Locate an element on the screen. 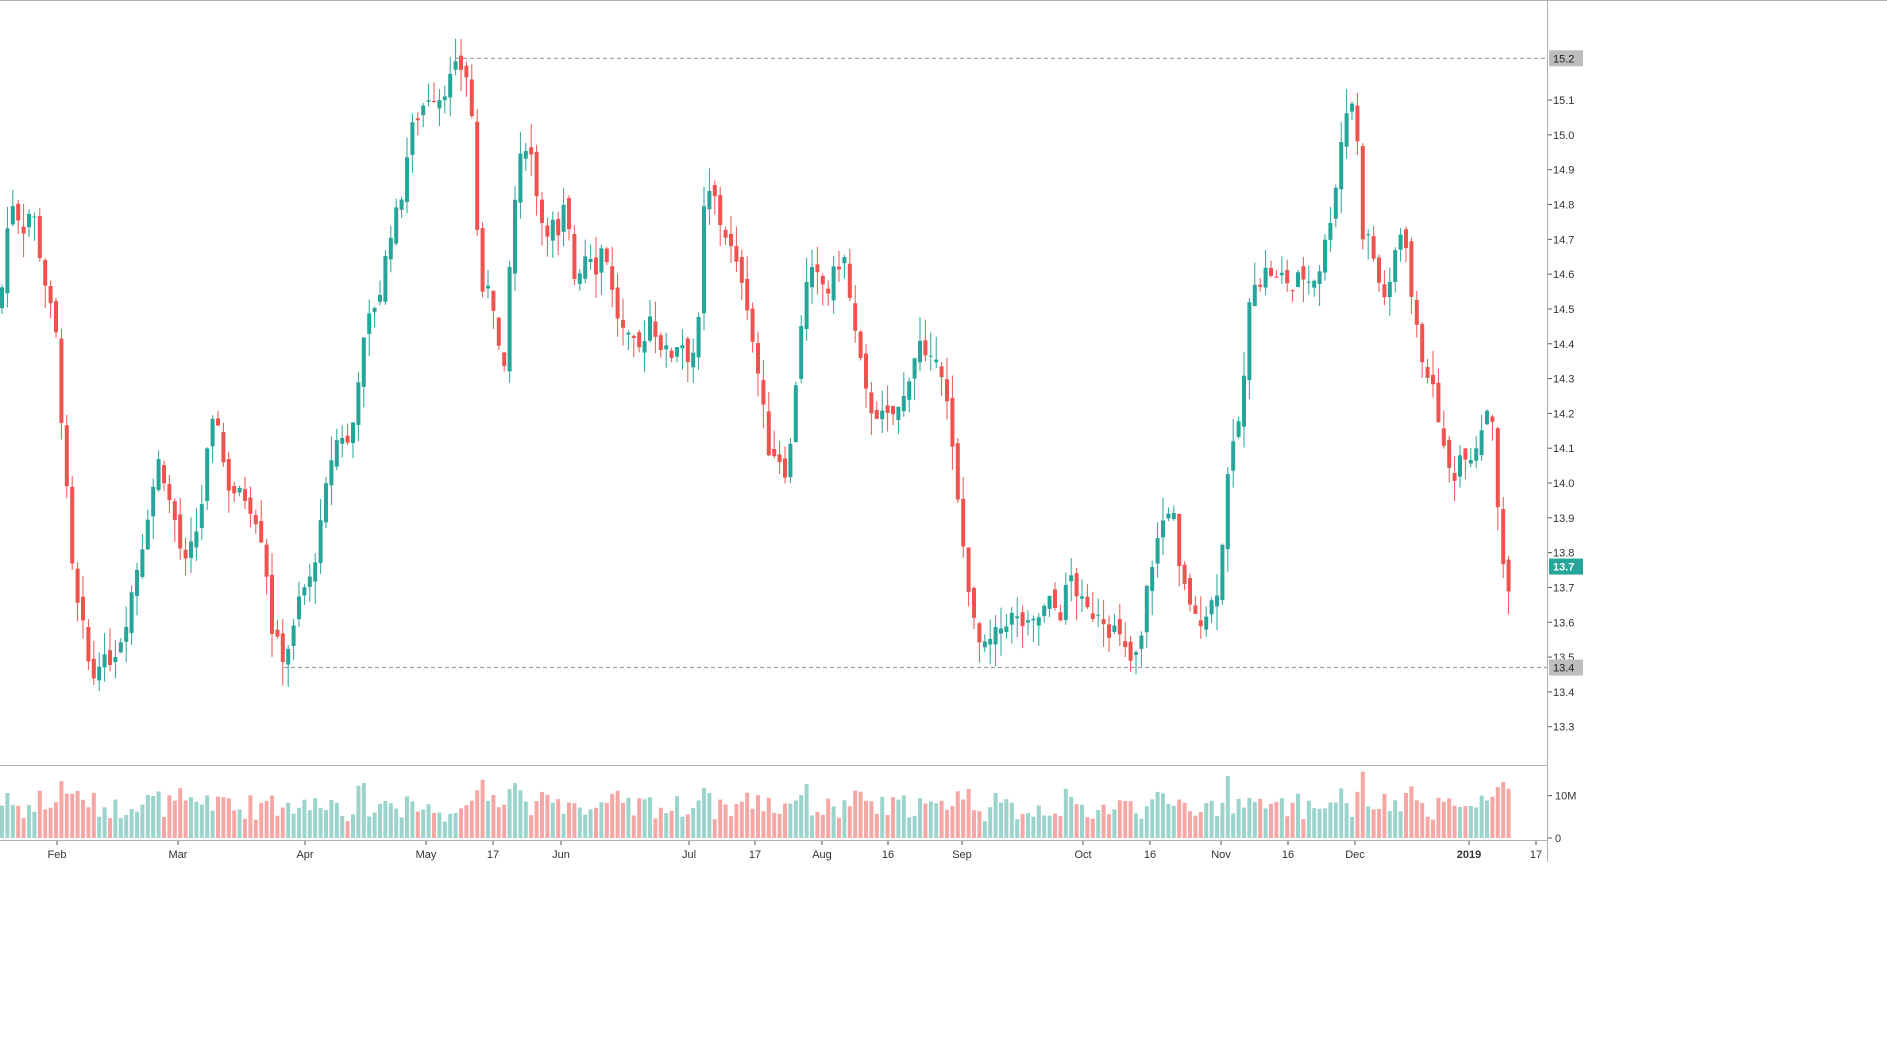  time-tick-label: Aug is located at coordinates (822, 855).